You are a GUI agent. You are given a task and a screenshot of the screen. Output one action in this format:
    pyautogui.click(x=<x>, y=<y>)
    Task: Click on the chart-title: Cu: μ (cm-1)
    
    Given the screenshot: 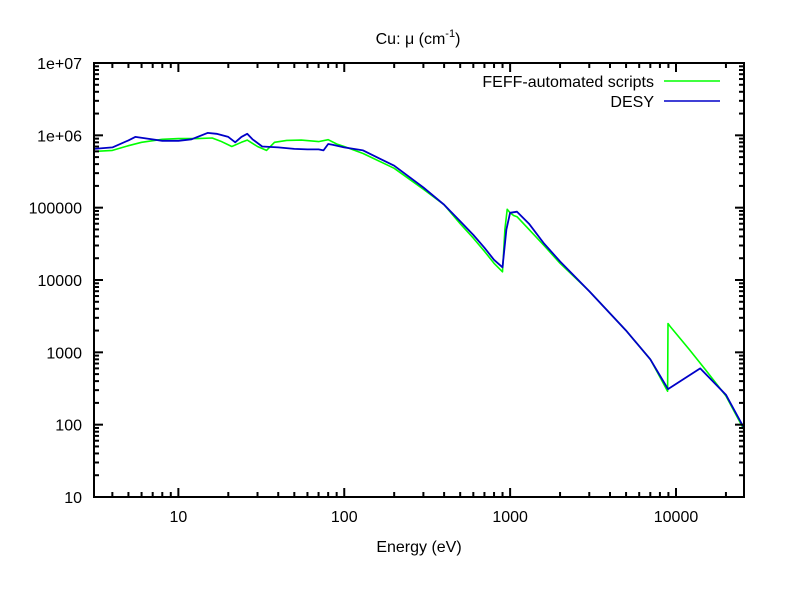 What is the action you would take?
    pyautogui.click(x=418, y=38)
    